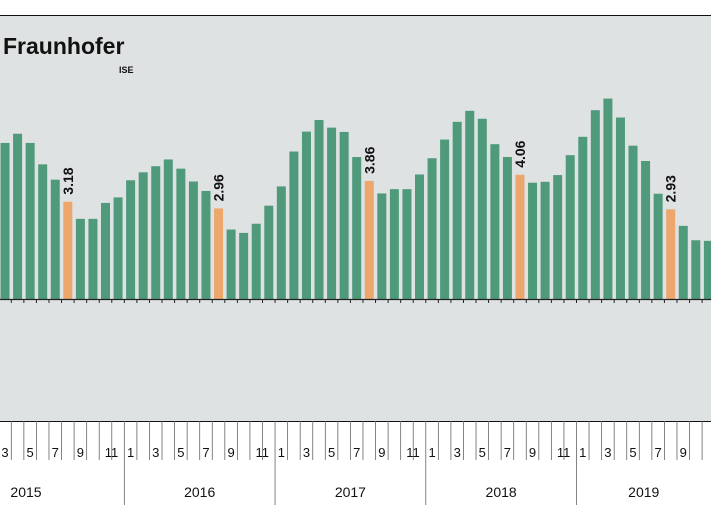 This screenshot has height=505, width=711. What do you see at coordinates (350, 492) in the screenshot?
I see `year-label: 2017` at bounding box center [350, 492].